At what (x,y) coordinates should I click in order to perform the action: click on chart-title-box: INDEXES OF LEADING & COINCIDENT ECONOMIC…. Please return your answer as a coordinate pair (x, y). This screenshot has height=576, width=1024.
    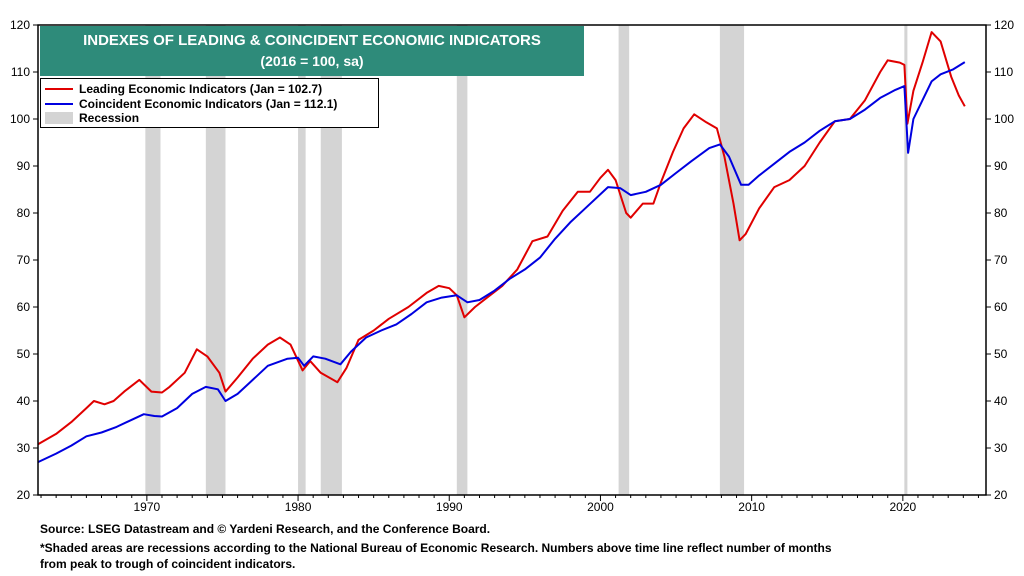
    Looking at the image, I should click on (312, 51).